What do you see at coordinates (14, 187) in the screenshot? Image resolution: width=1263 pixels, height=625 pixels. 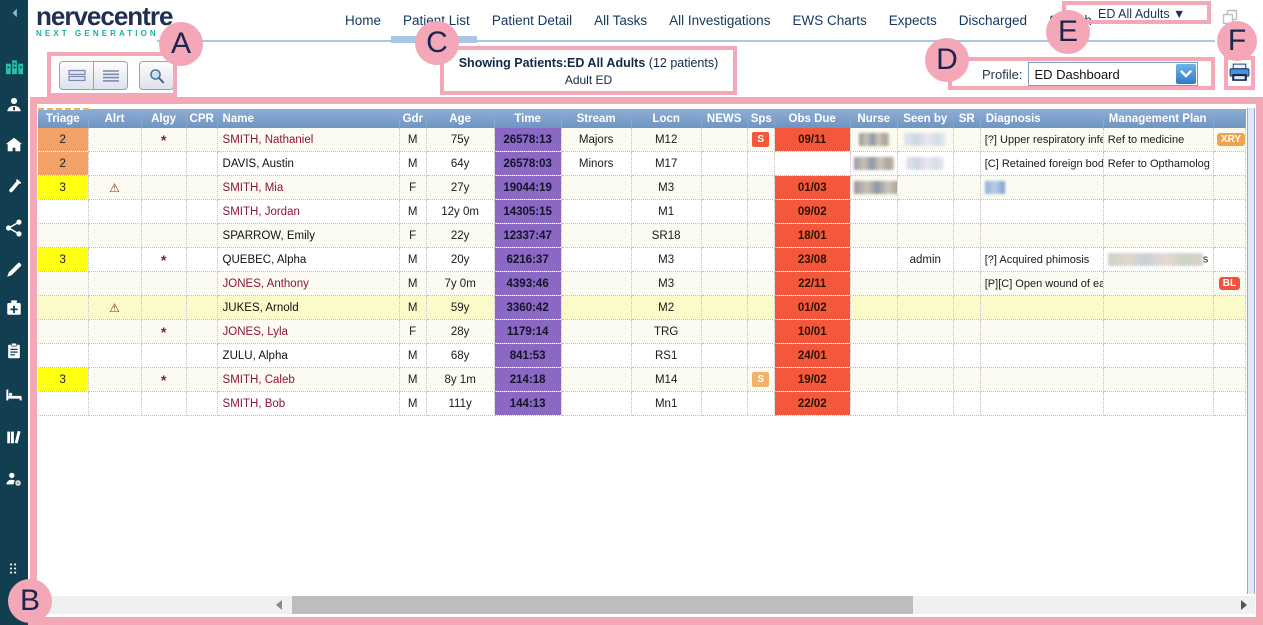 I see `specimen-icon` at bounding box center [14, 187].